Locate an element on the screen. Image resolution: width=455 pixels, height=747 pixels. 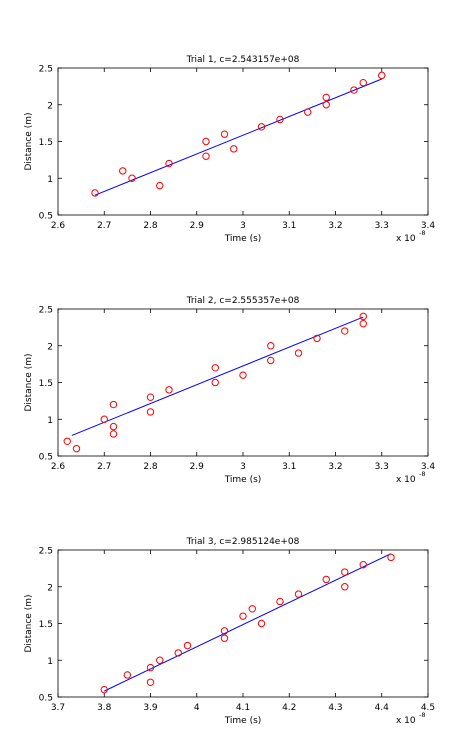
chart-title: Trial 3, c=2.985124e+08 is located at coordinates (243, 542).